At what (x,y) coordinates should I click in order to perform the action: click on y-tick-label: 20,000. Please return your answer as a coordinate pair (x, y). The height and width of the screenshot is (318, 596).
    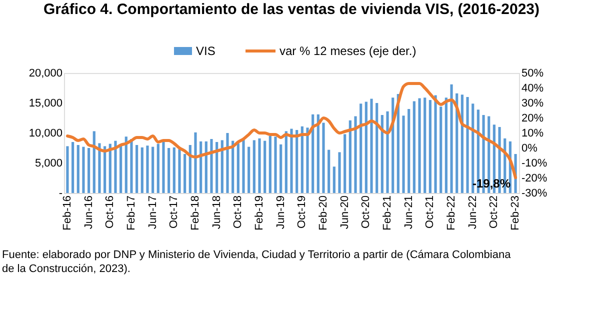
    Looking at the image, I should click on (45, 74).